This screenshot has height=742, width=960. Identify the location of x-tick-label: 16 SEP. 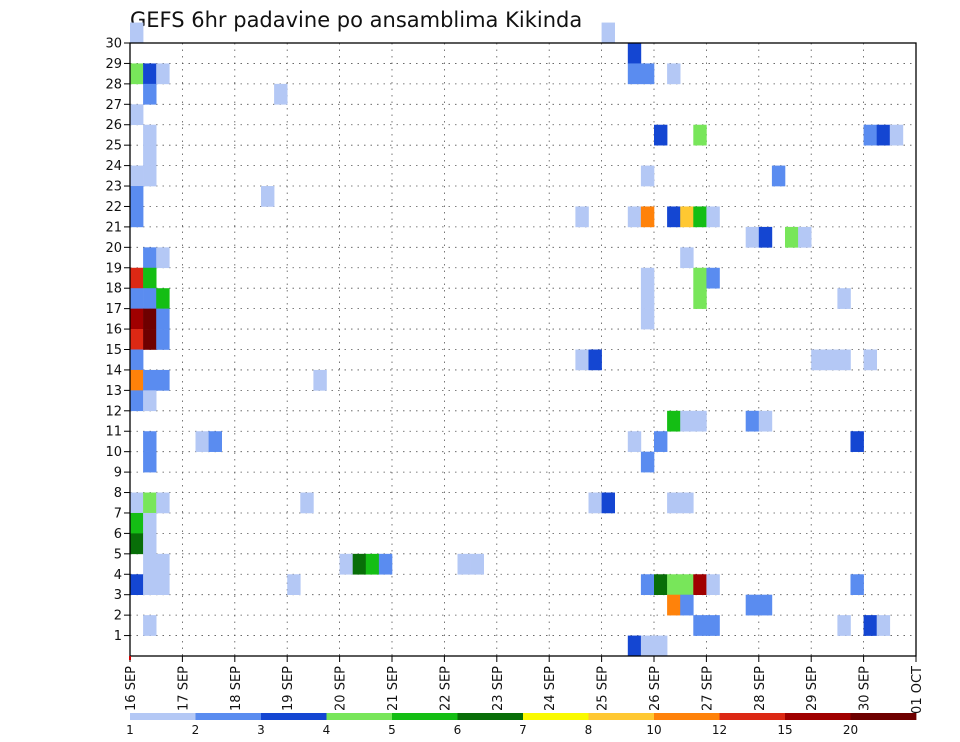
(131, 688).